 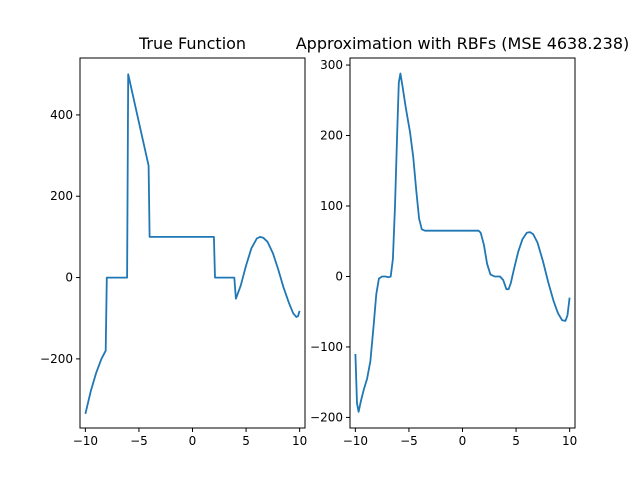 I want to click on y-tick-label: 100, so click(x=331, y=206).